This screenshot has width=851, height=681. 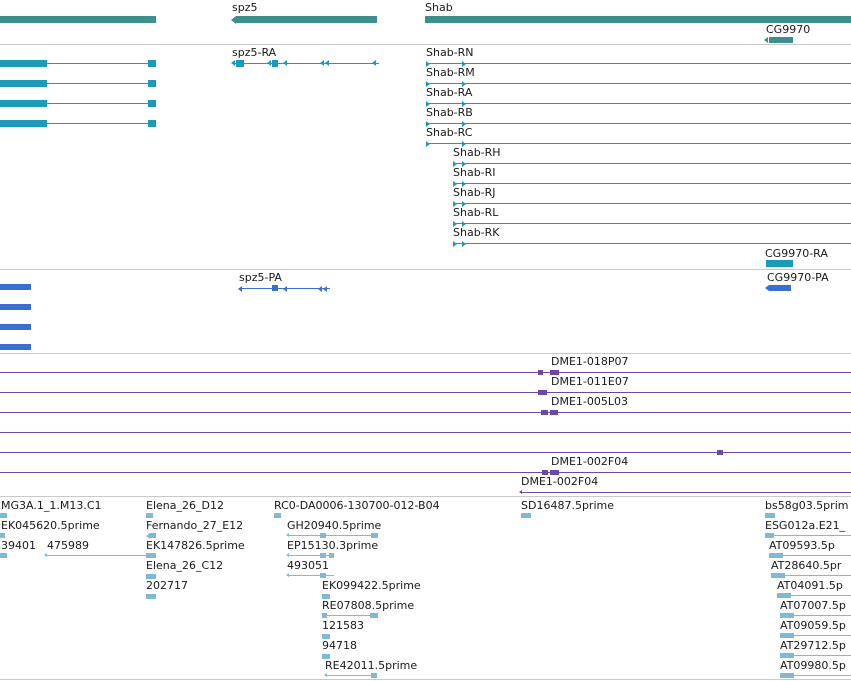 What do you see at coordinates (813, 645) in the screenshot?
I see `est-label: AT29712.5p` at bounding box center [813, 645].